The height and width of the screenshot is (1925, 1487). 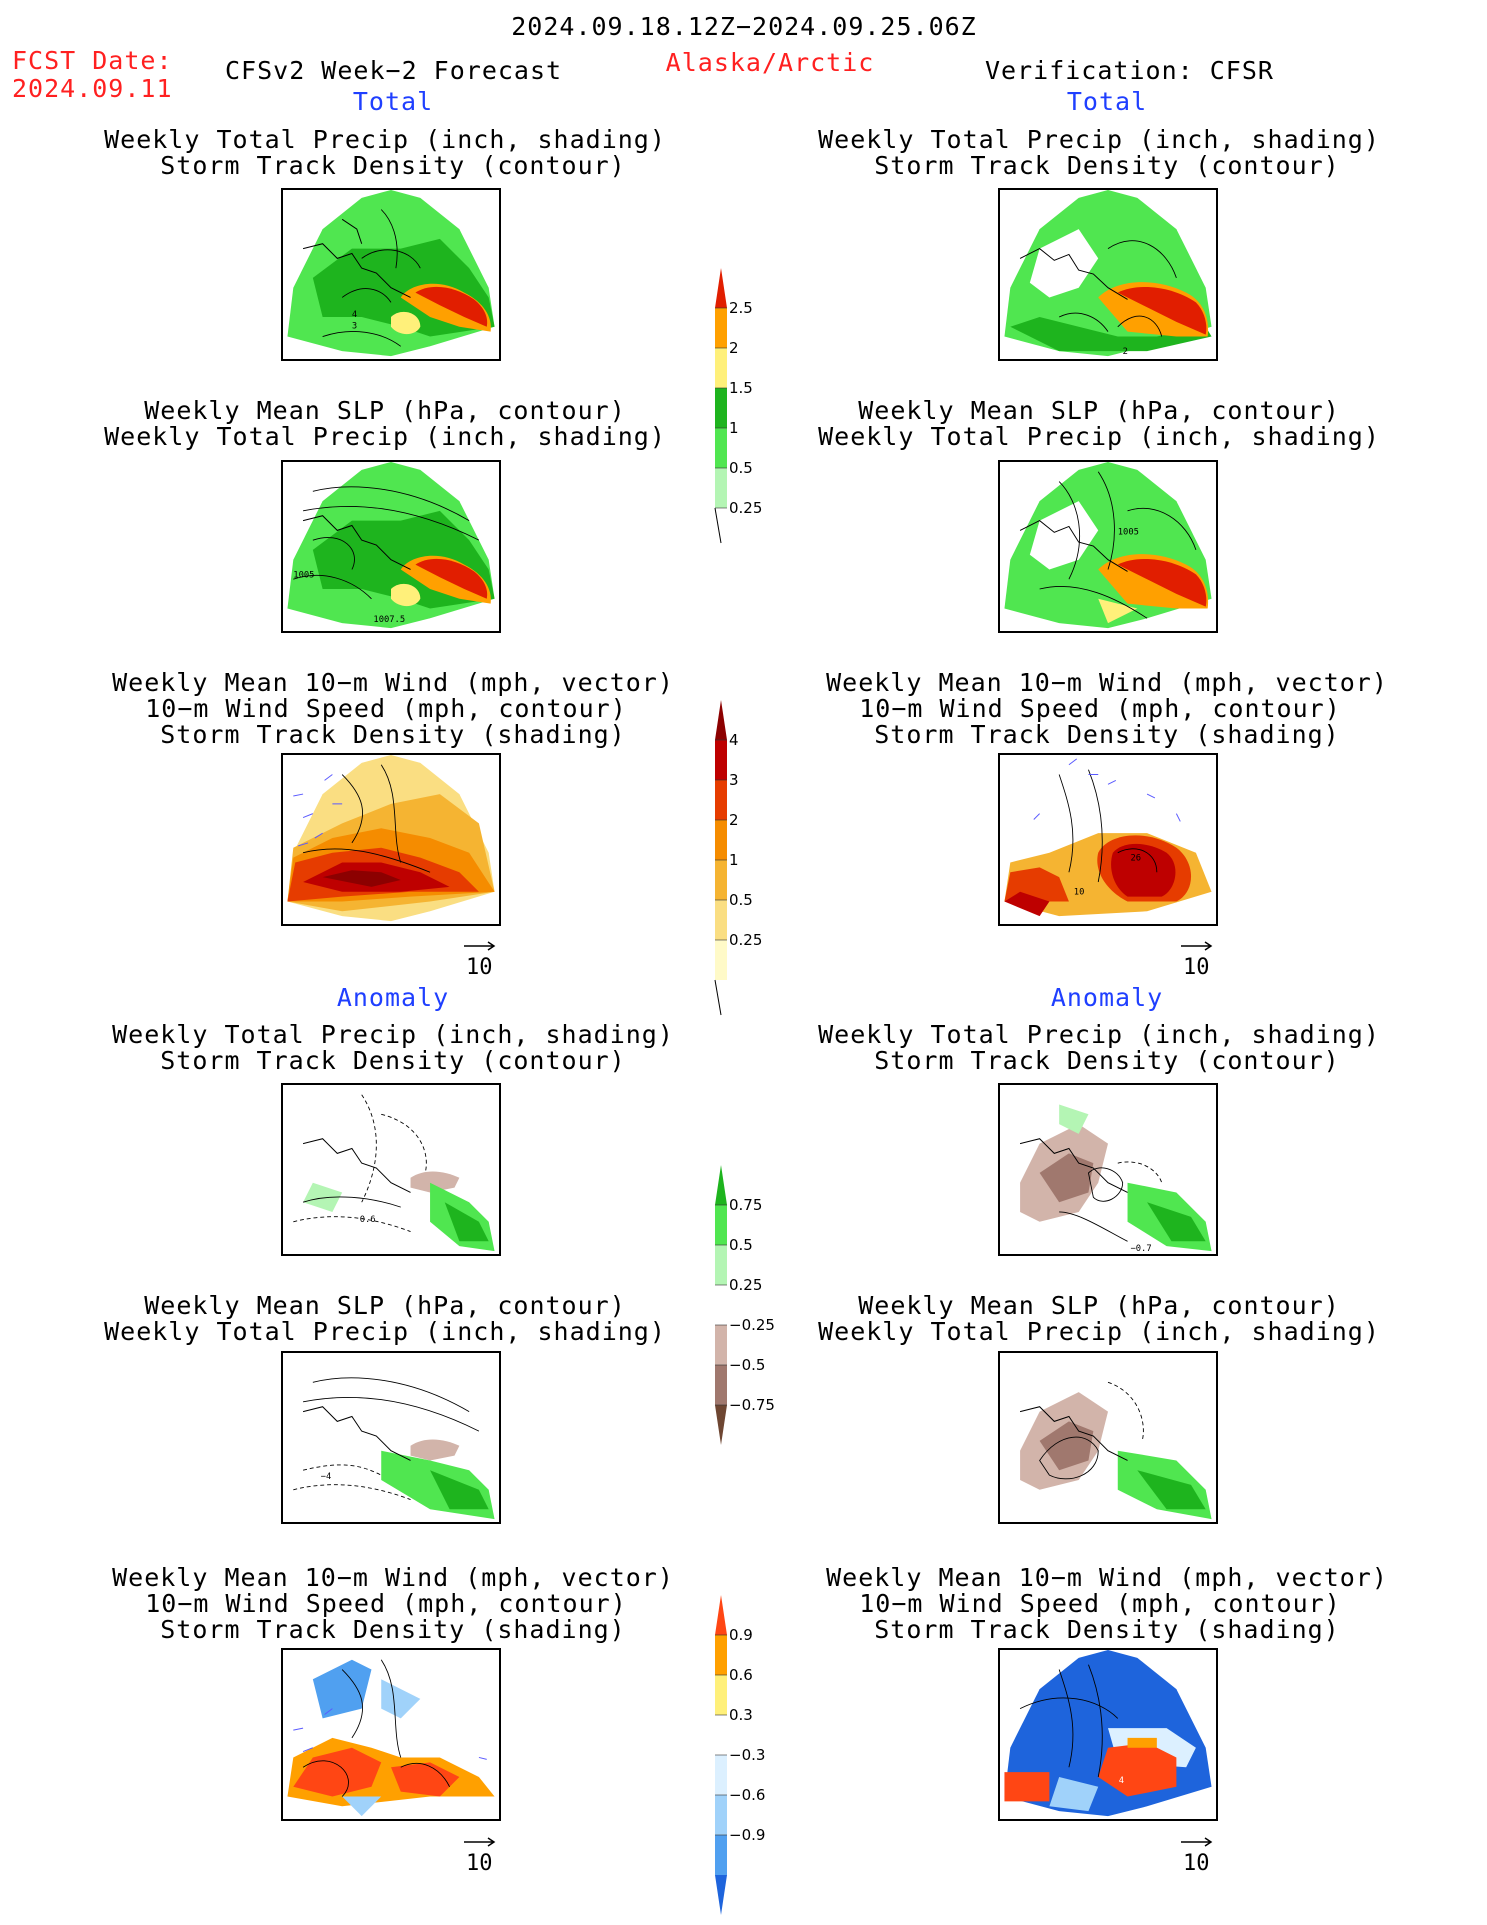 What do you see at coordinates (368, 1220) in the screenshot?
I see `contour-label: 0.6` at bounding box center [368, 1220].